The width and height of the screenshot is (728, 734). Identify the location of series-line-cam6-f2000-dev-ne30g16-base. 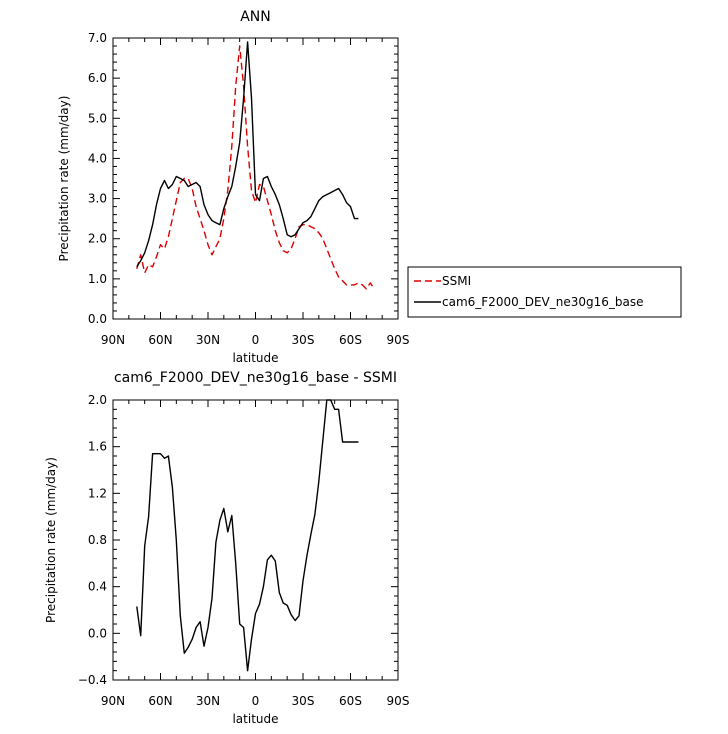
(247, 154).